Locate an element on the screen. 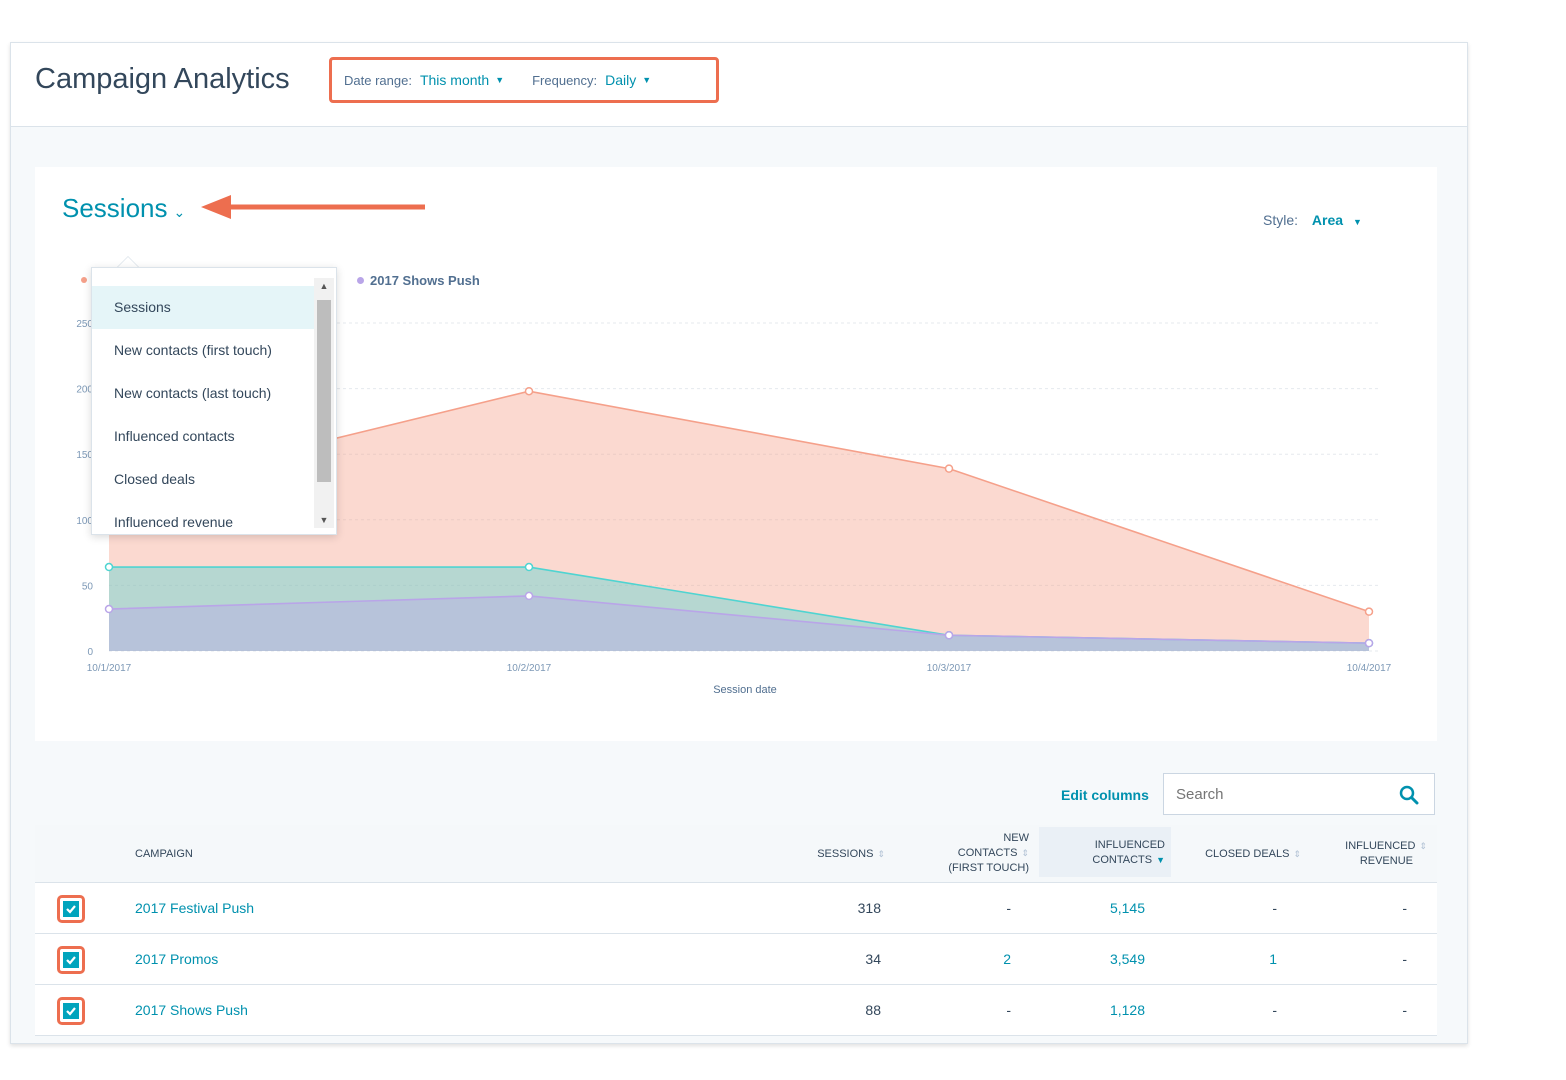 The height and width of the screenshot is (1080, 1566). metric-selector: Sessions ⌄ is located at coordinates (123, 208).